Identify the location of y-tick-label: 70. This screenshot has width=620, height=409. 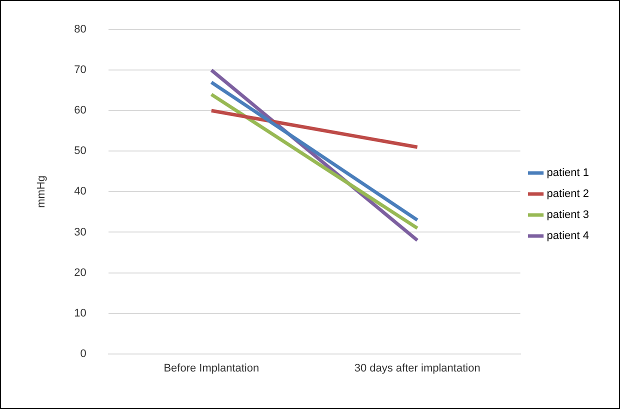
(80, 70).